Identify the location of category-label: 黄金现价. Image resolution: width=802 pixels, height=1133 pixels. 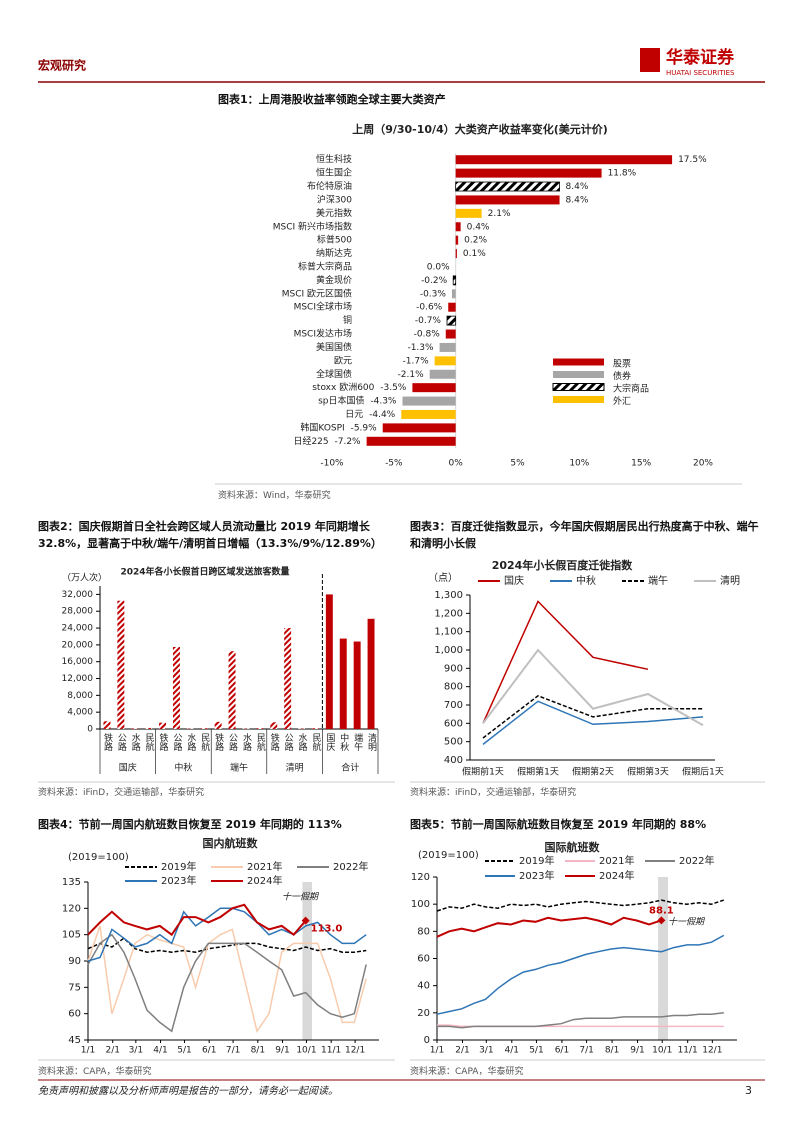
(334, 280).